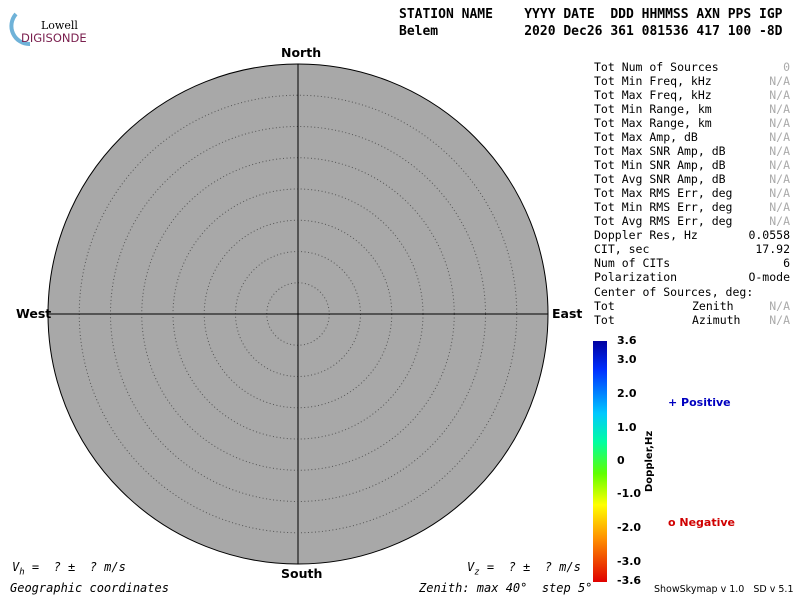 The image size is (800, 600). What do you see at coordinates (769, 235) in the screenshot?
I see `stat-value: 0.0558` at bounding box center [769, 235].